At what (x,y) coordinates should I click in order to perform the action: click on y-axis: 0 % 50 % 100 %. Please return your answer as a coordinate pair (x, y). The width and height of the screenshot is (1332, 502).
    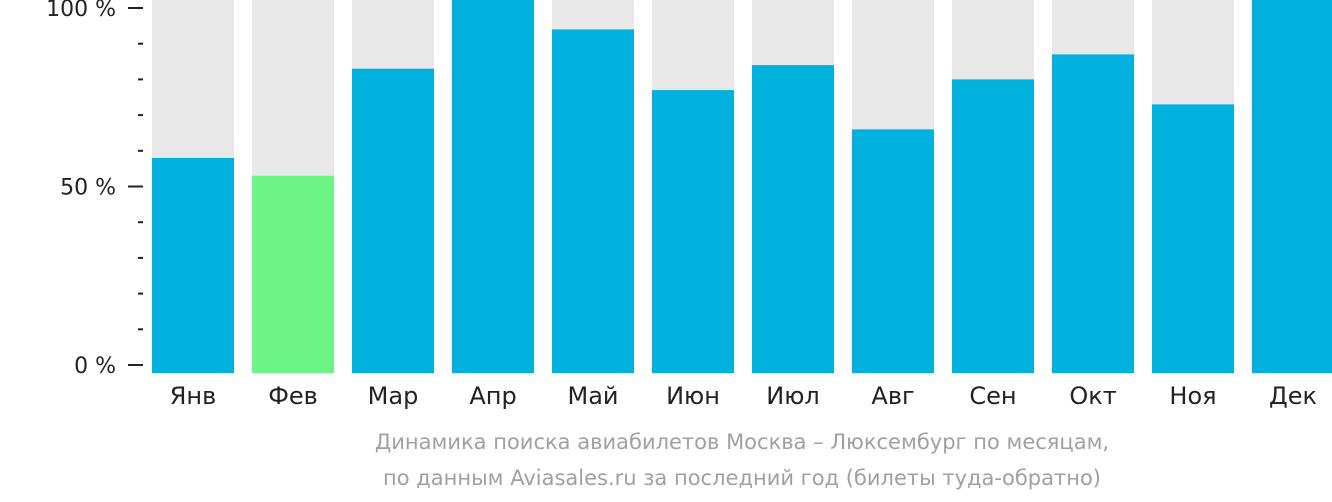
    Looking at the image, I should click on (94, 189).